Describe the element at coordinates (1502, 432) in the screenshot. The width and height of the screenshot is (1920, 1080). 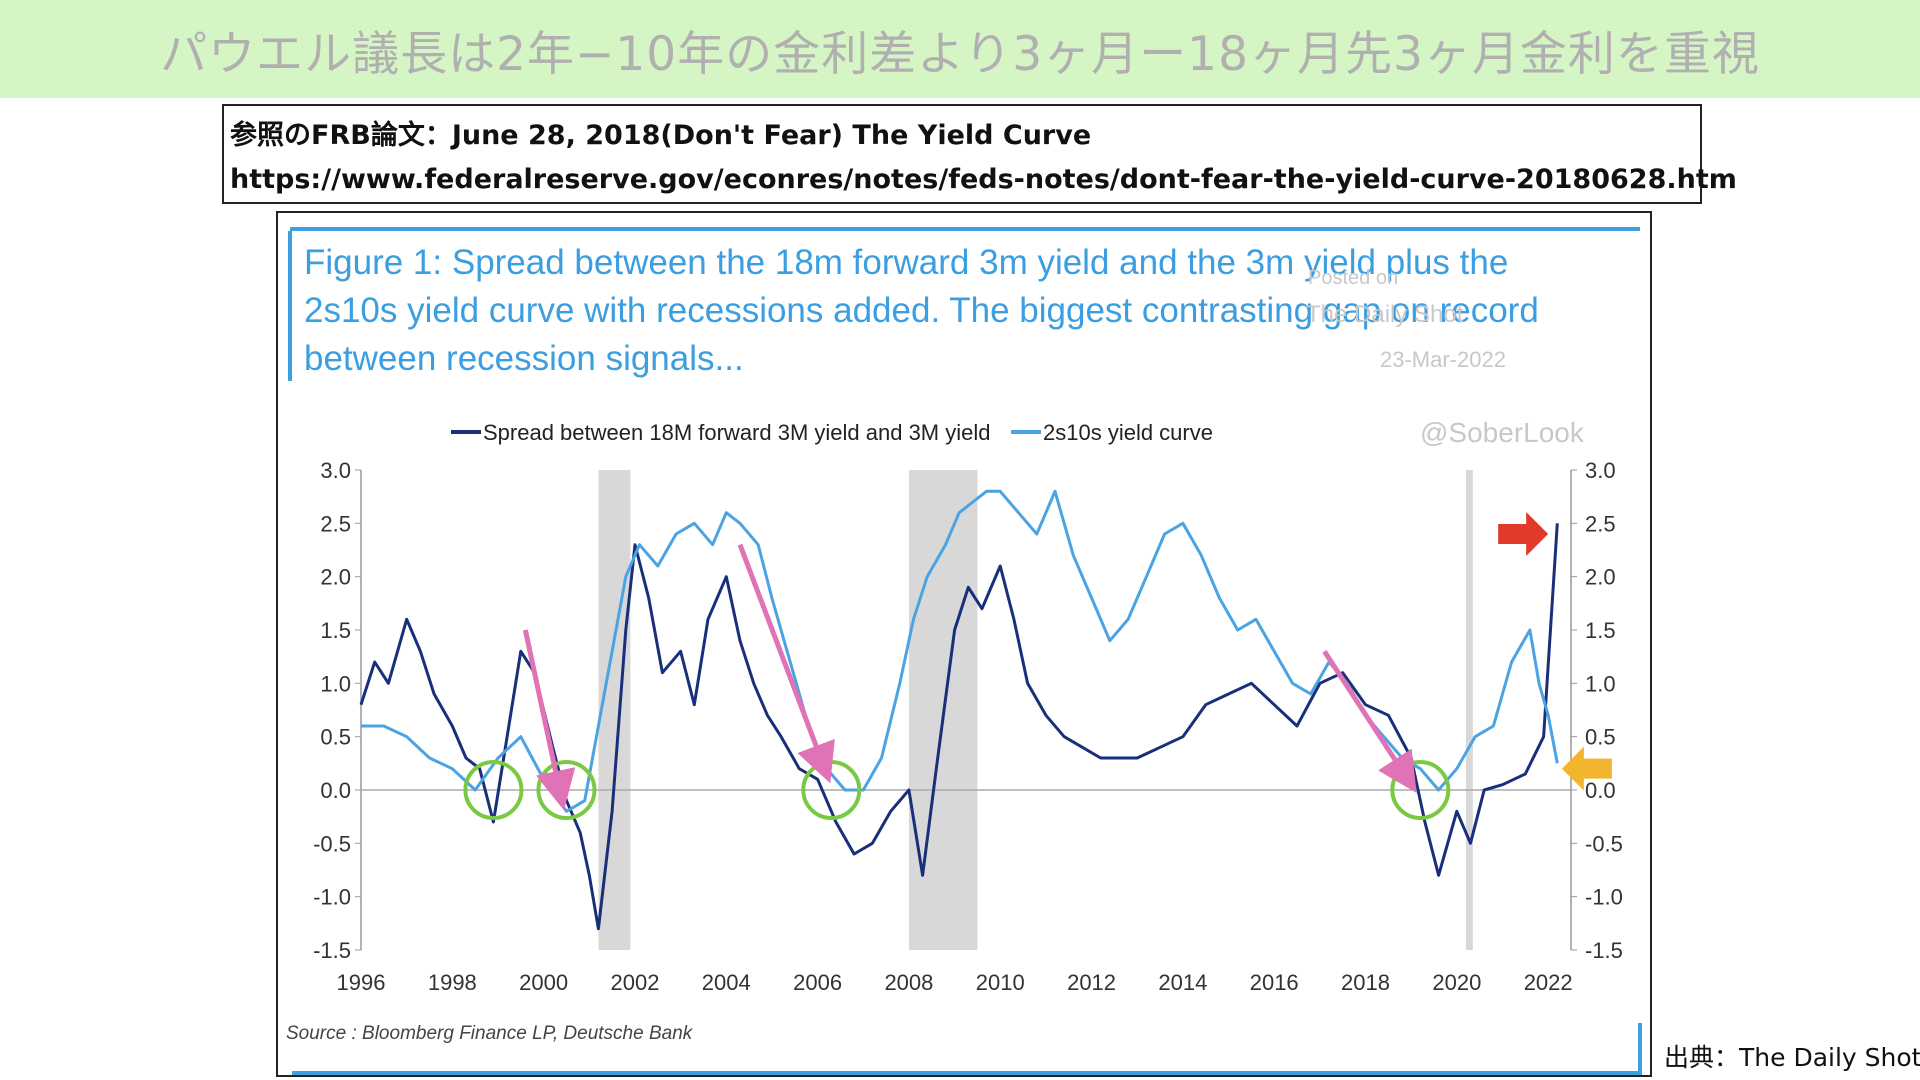
I see `watermark-handle: @SoberLook` at that location.